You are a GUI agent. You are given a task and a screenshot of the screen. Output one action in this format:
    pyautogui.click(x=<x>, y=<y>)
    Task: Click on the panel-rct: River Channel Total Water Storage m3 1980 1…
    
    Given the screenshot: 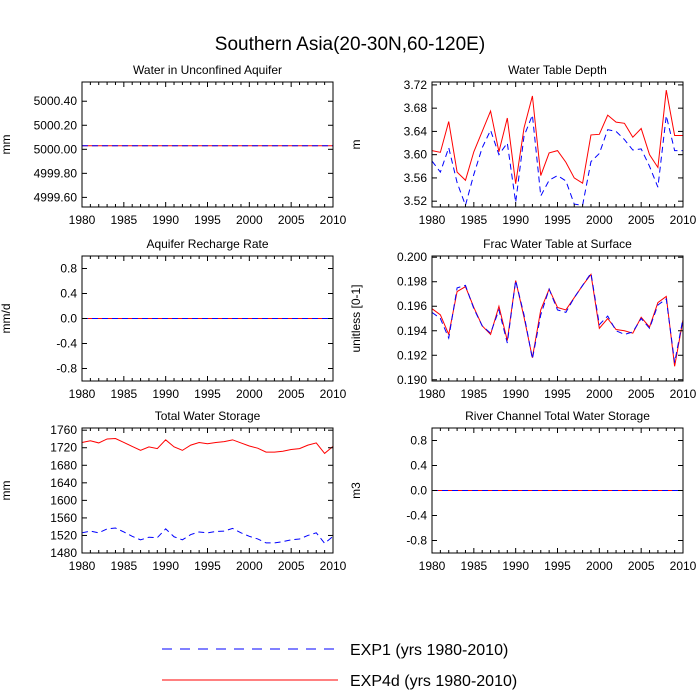 What is the action you would take?
    pyautogui.click(x=523, y=491)
    